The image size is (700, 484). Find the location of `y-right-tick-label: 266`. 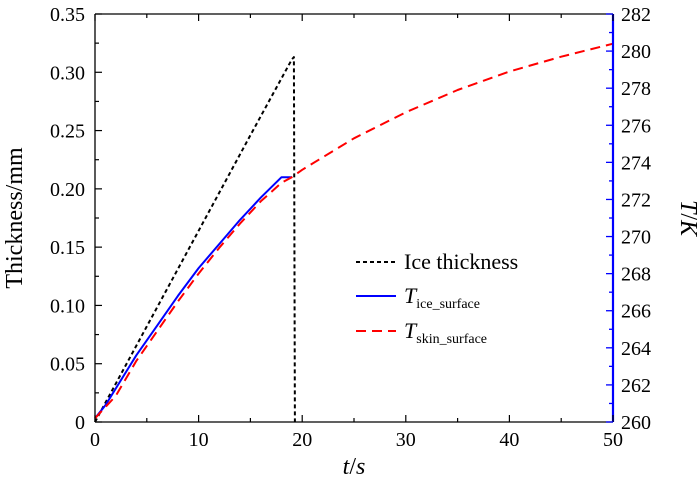

y-right-tick-label: 266 is located at coordinates (636, 312).